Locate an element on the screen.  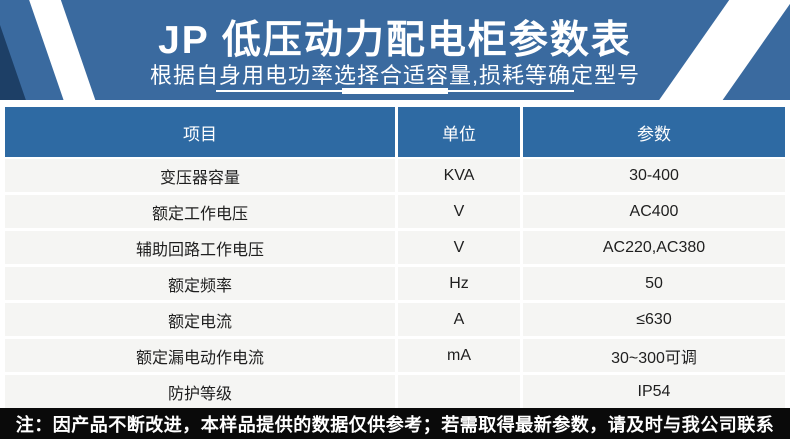
value-cell: 30-400 is located at coordinates (654, 175).